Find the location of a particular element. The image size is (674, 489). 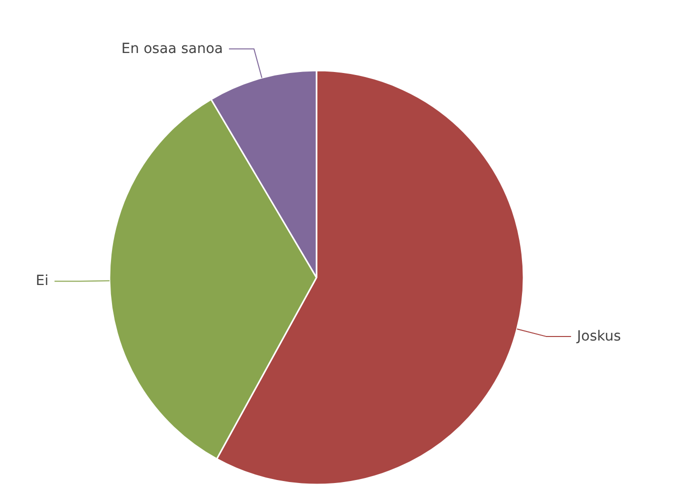

slice-label: En osaa sanoa is located at coordinates (172, 48).